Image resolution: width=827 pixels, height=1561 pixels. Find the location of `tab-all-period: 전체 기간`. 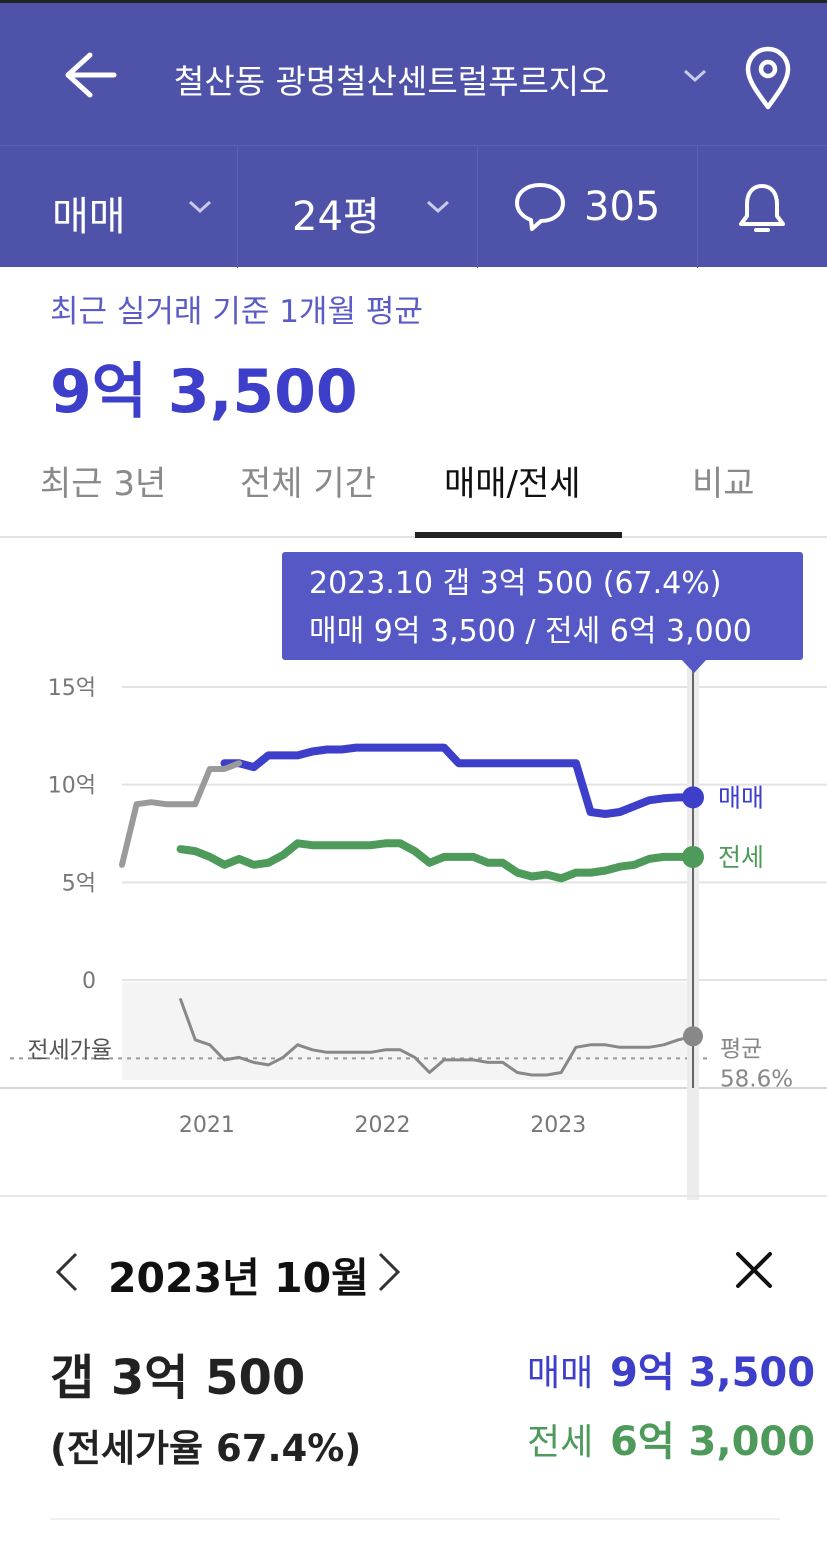

tab-all-period: 전체 기간 is located at coordinates (308, 484).